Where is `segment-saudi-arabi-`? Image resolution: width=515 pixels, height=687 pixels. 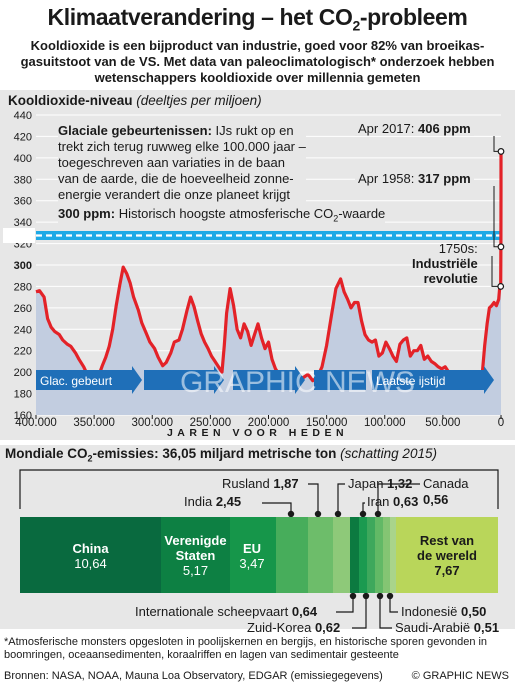
segment-saudi-arabi- is located at coordinates (386, 555).